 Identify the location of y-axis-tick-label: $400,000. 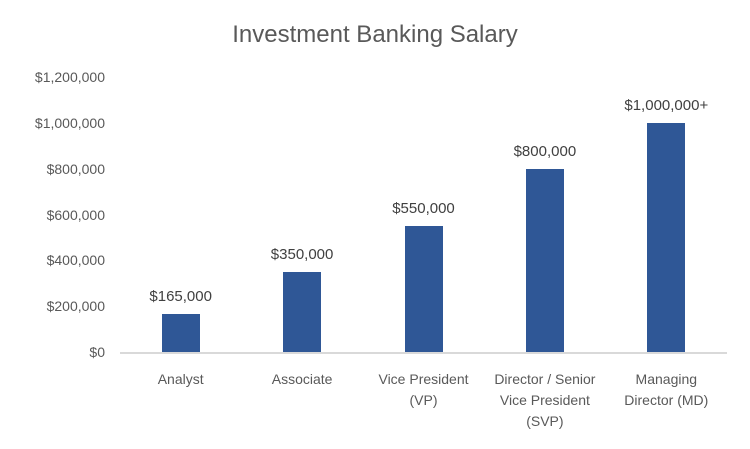
(75, 260).